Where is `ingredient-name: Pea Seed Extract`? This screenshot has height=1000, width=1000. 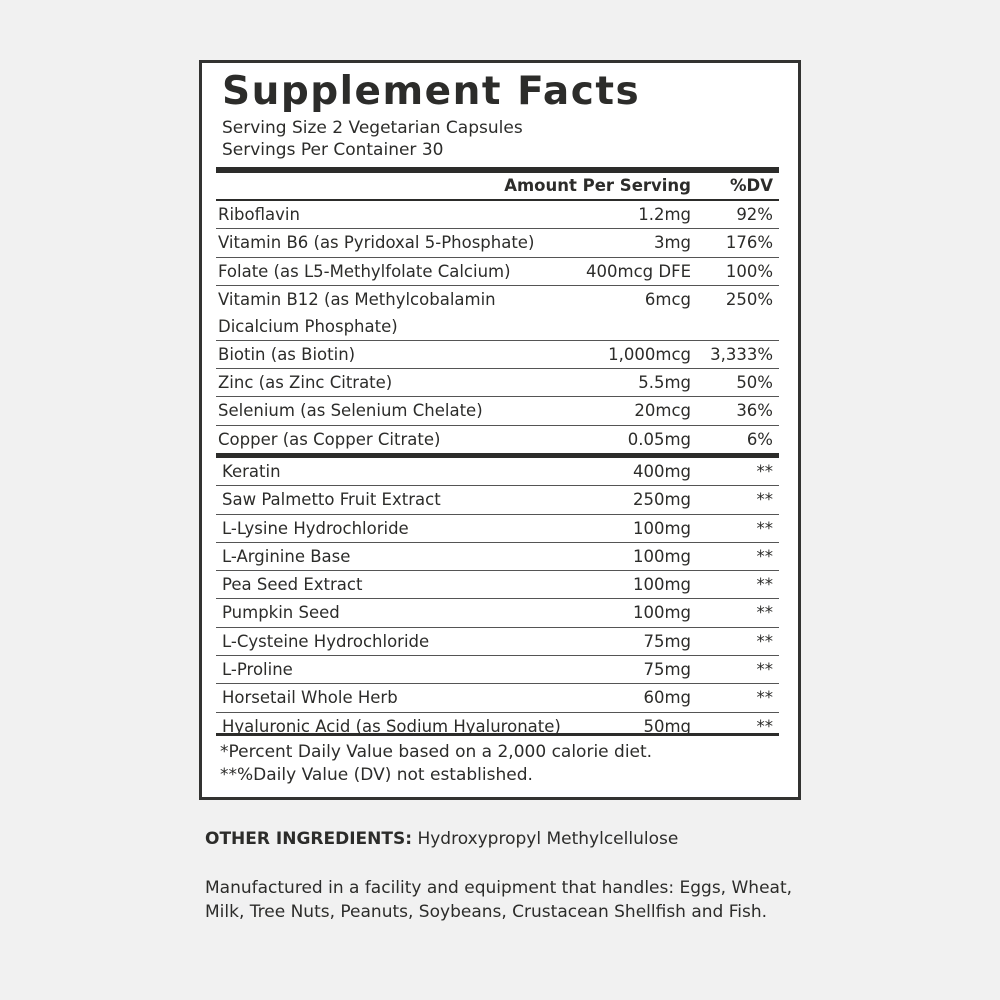 ingredient-name: Pea Seed Extract is located at coordinates (292, 585).